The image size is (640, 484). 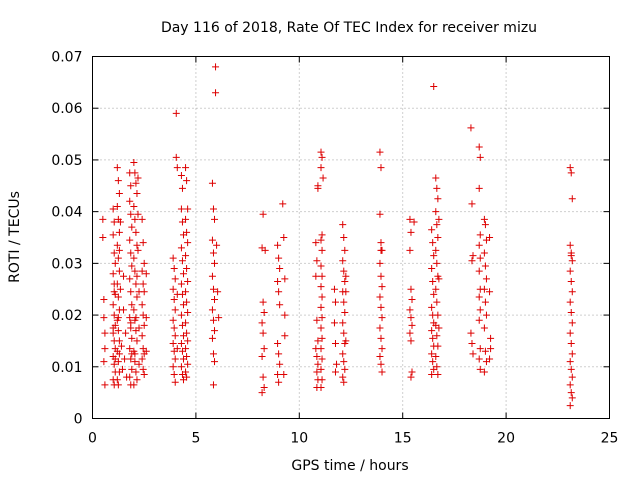 What do you see at coordinates (15, 237) in the screenshot?
I see `y-axis-label: ROTI / TECUs` at bounding box center [15, 237].